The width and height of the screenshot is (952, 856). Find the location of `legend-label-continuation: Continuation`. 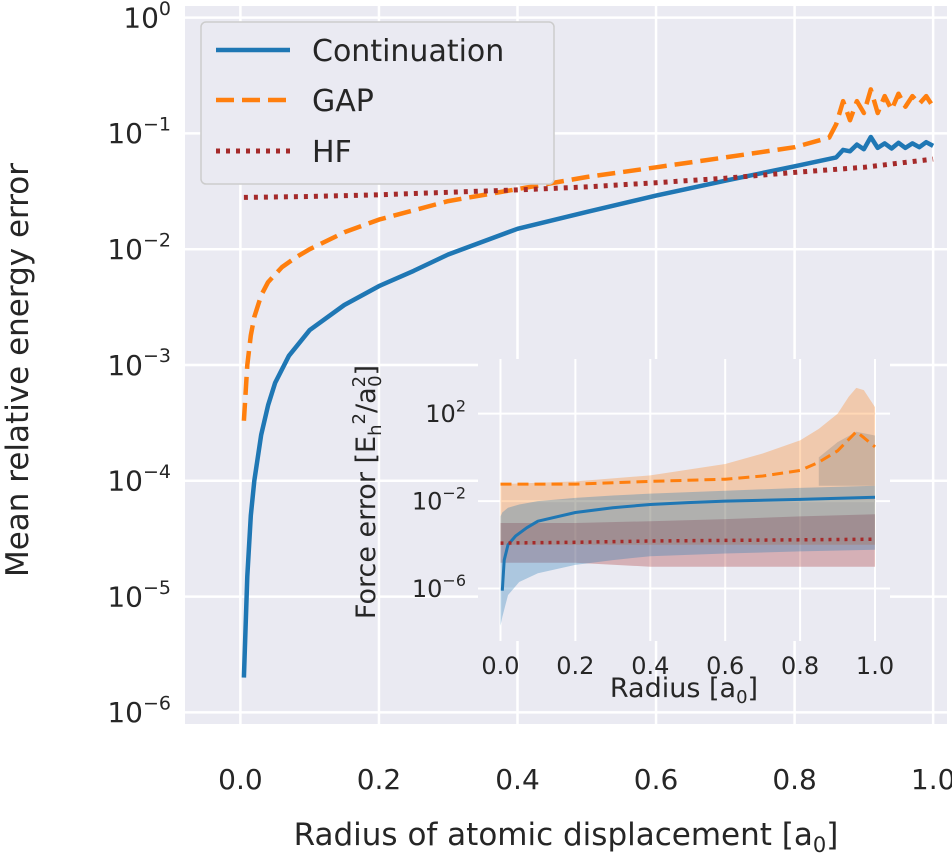

legend-label-continuation: Continuation is located at coordinates (408, 51).